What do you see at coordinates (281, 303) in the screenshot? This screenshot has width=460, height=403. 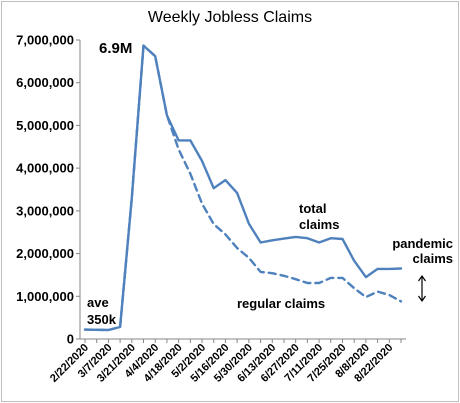 I see `regular-claims-label: regular claims` at bounding box center [281, 303].